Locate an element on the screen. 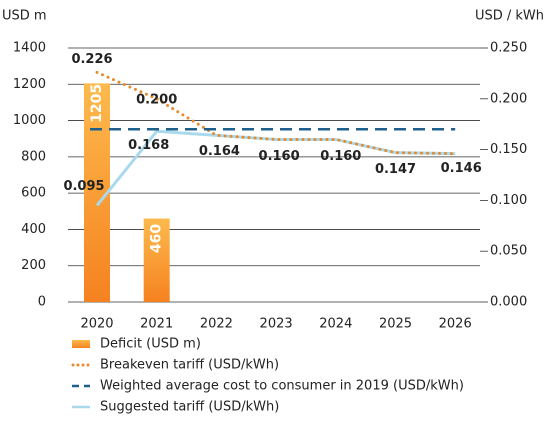 The width and height of the screenshot is (546, 446). bar-value-label: 460 is located at coordinates (157, 238).